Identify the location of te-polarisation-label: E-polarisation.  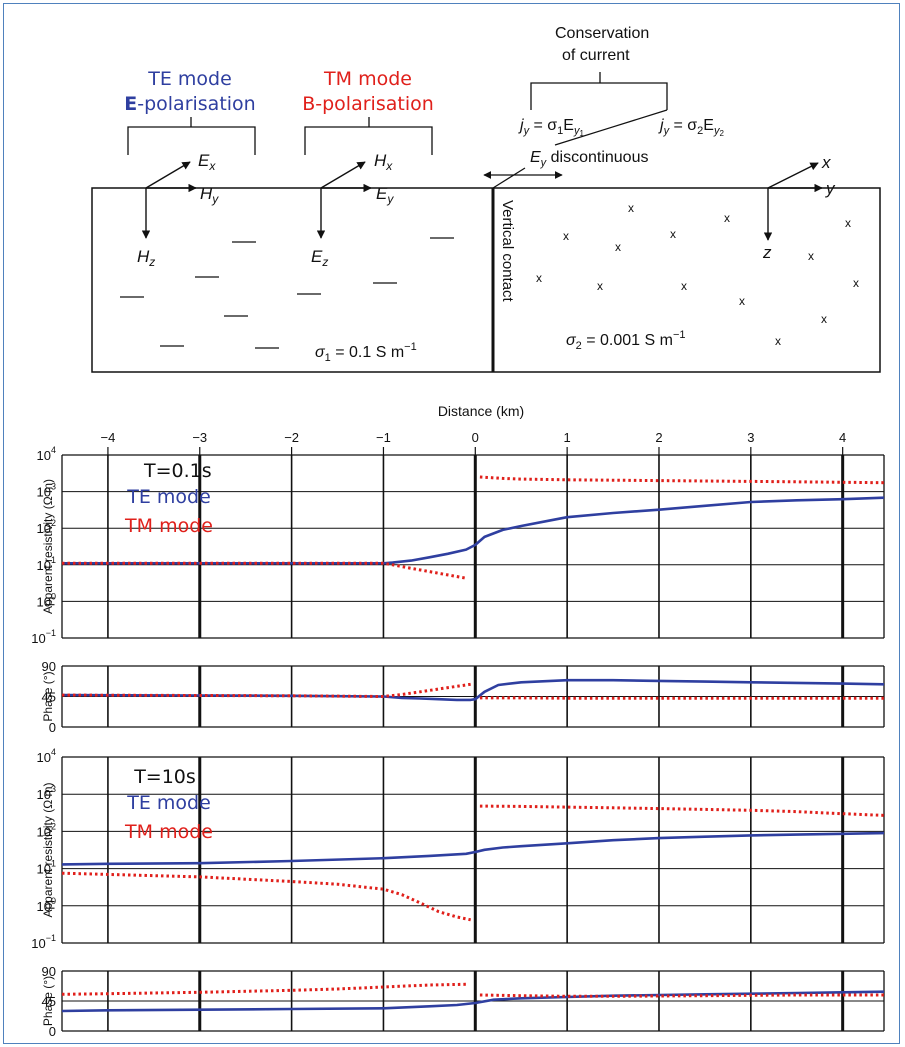
(189, 104).